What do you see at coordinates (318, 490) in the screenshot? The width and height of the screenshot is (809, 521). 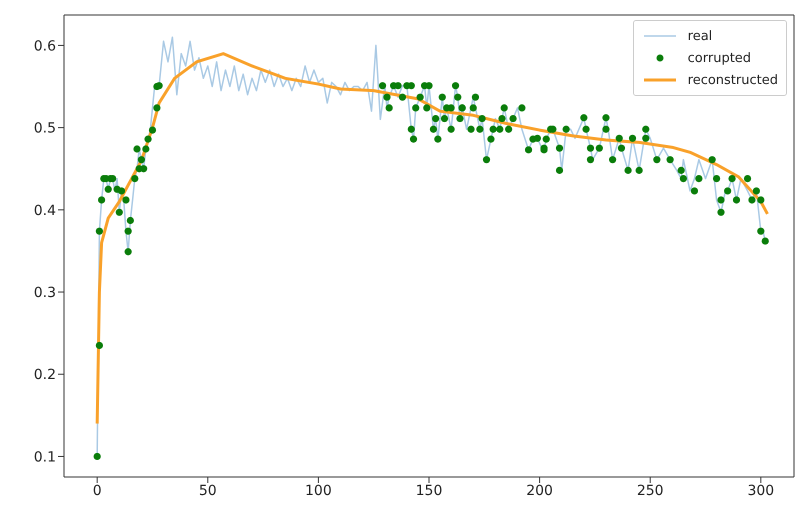 I see `x-tick-label: 100` at bounding box center [318, 490].